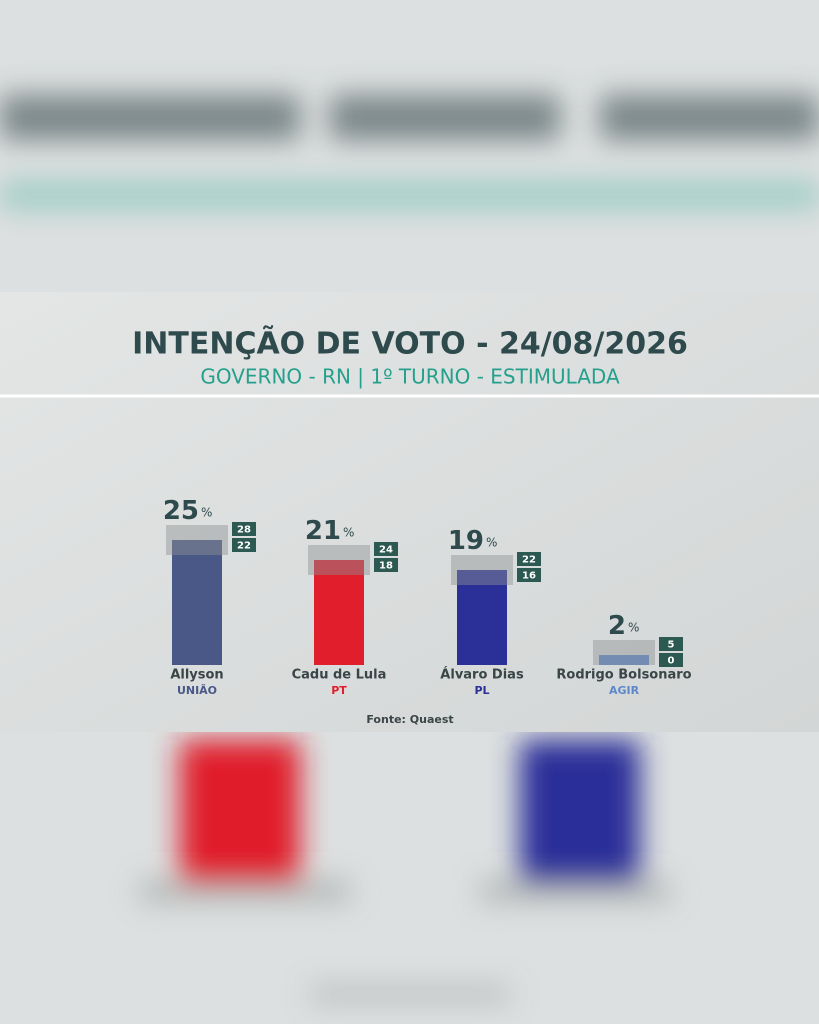 This screenshot has width=819, height=1024. I want to click on x-tick-label: Allyson, so click(196, 675).